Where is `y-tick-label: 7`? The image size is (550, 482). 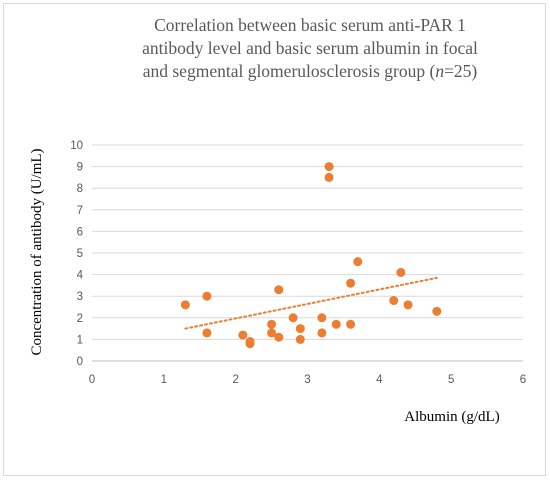
y-tick-label: 7 is located at coordinates (80, 211).